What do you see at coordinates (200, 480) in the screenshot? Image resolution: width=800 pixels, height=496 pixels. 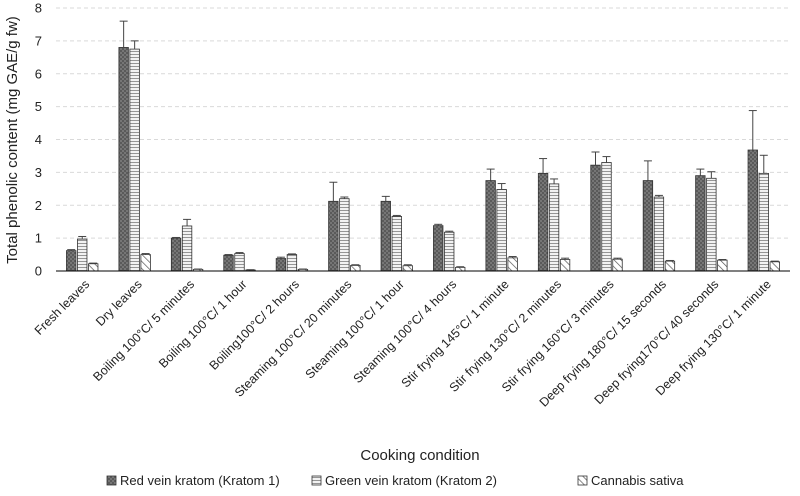 I see `legend-label: Red vein kratom (Kratom 1)` at bounding box center [200, 480].